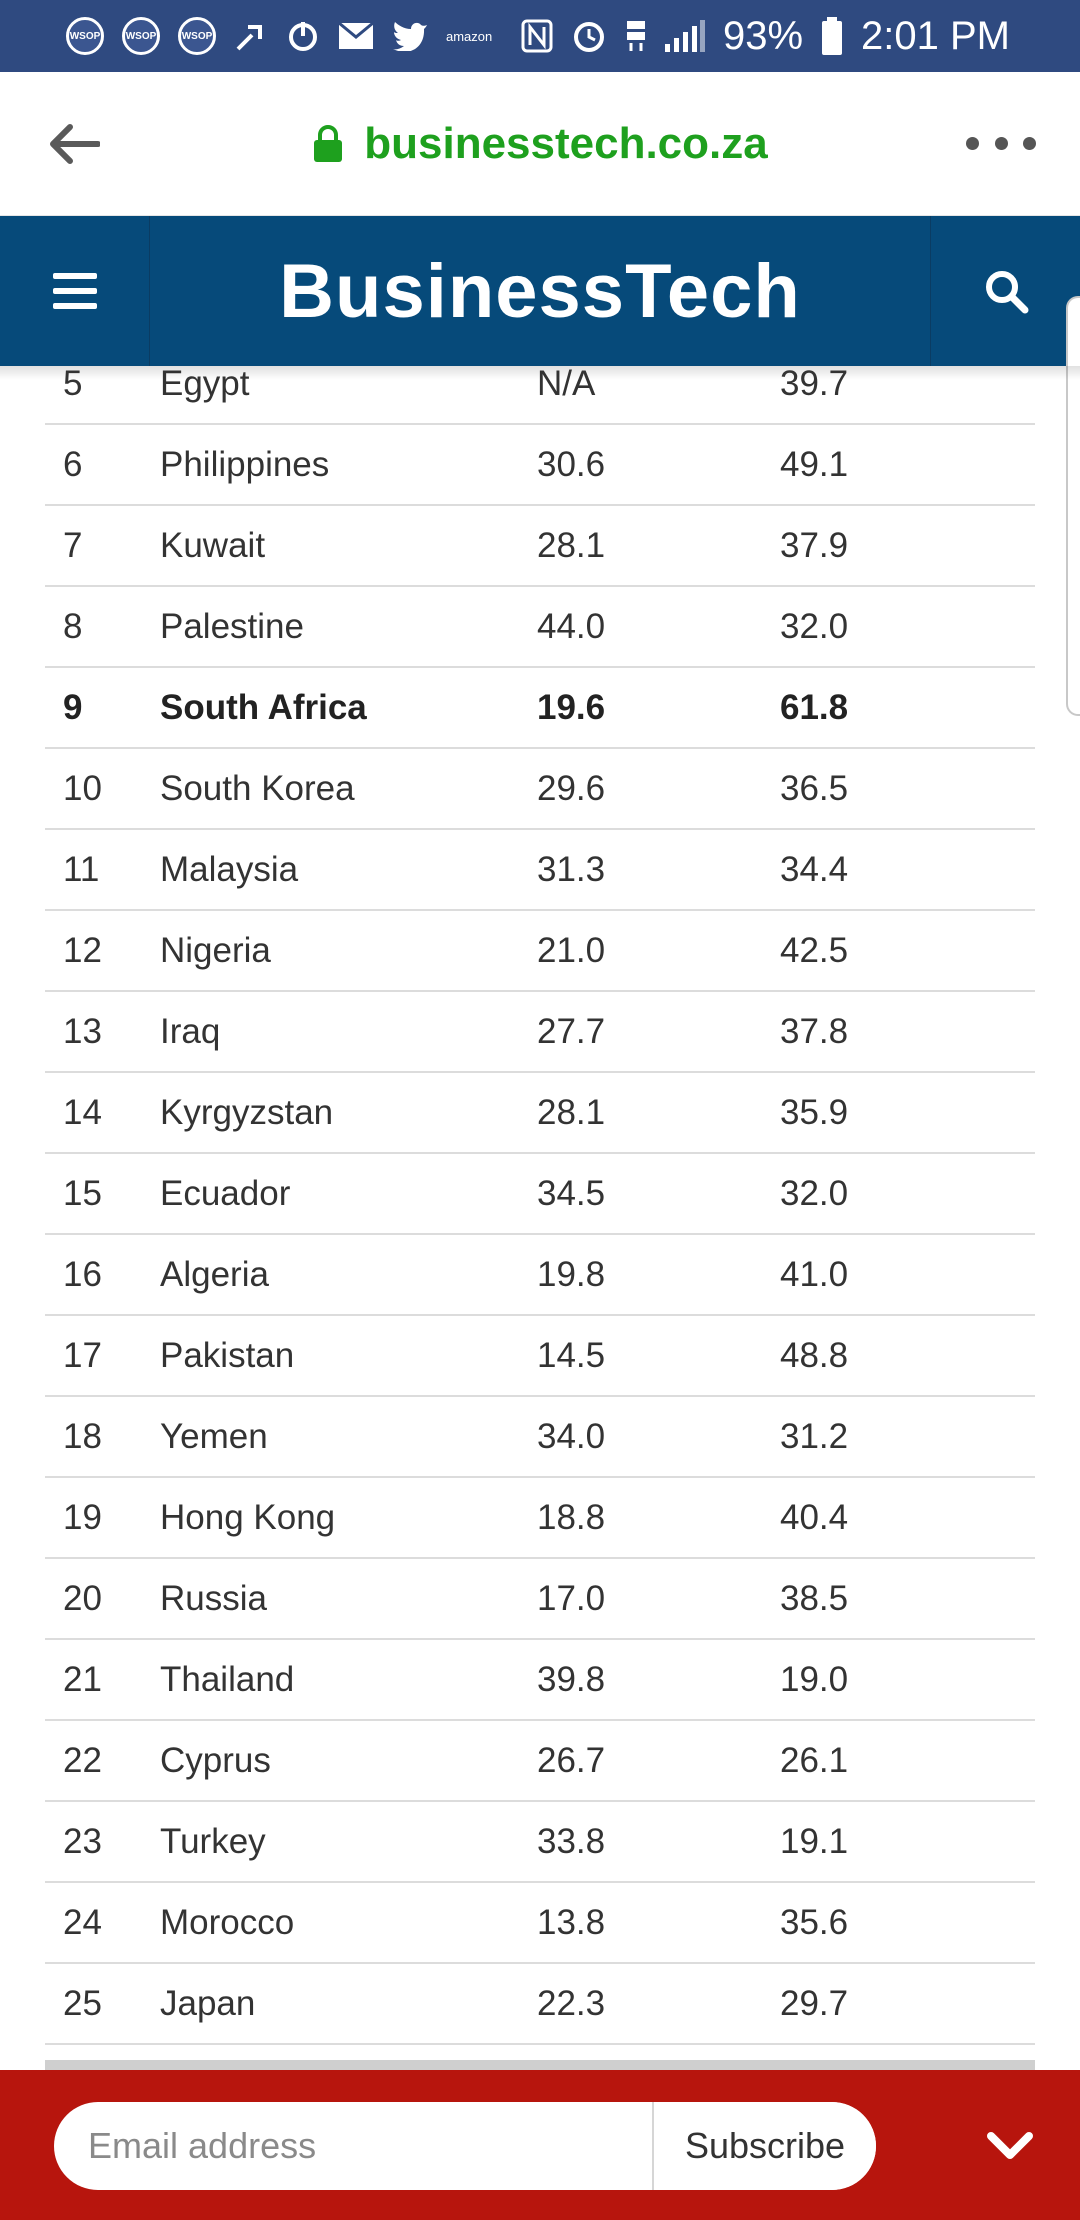  Describe the element at coordinates (540, 1032) in the screenshot. I see `table-row: 13 Iraq 27.7 37.8` at that location.